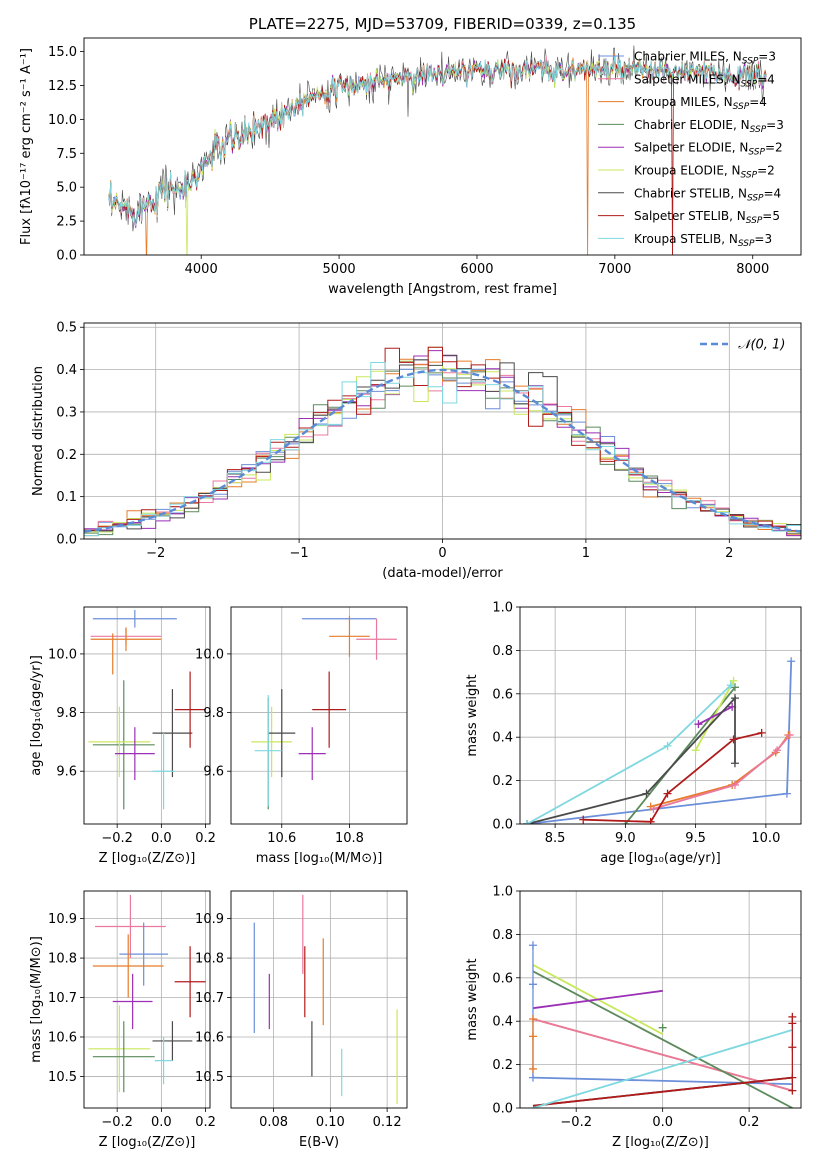 This screenshot has width=819, height=1170. Describe the element at coordinates (66, 154) in the screenshot. I see `y-tick-label: 7.5` at that location.